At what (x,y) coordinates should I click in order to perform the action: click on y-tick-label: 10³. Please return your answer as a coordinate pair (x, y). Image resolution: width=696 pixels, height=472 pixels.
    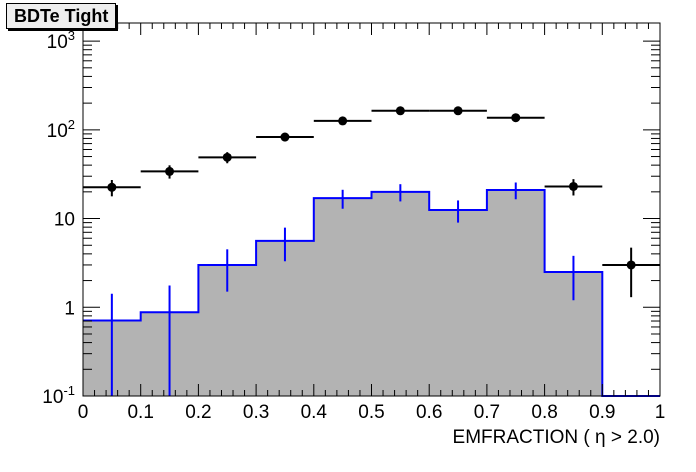
    Looking at the image, I should click on (61, 40).